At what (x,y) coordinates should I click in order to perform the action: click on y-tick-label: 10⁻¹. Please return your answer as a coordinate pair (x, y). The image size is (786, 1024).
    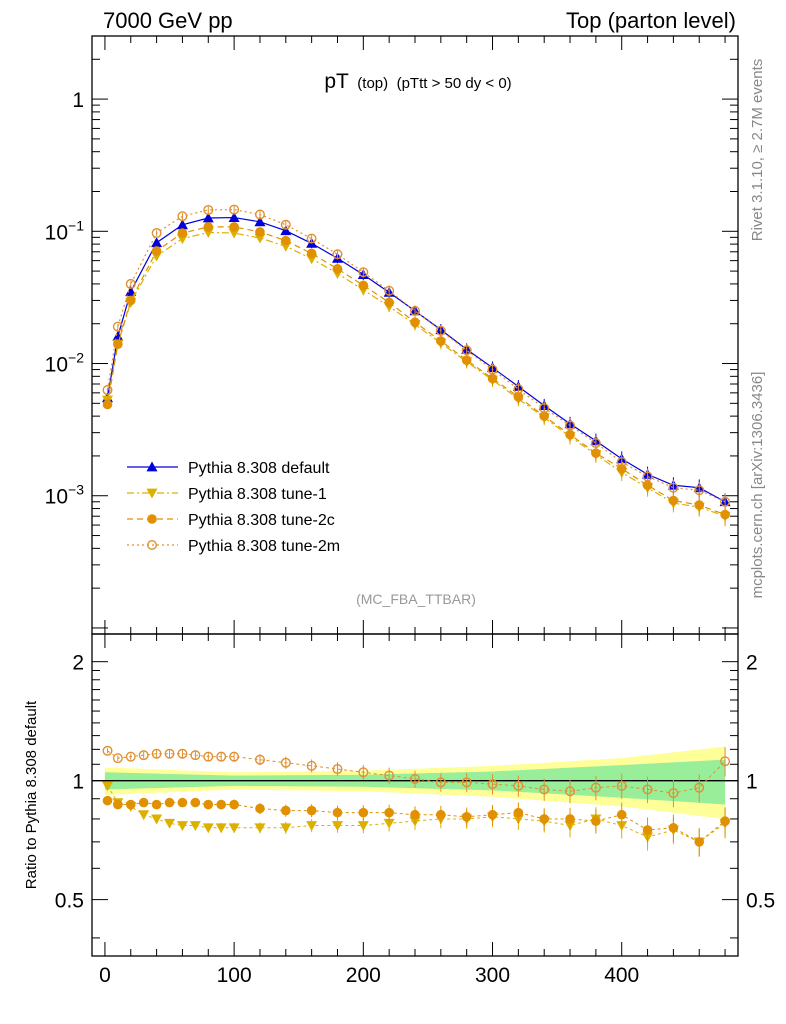
    Looking at the image, I should click on (65, 230).